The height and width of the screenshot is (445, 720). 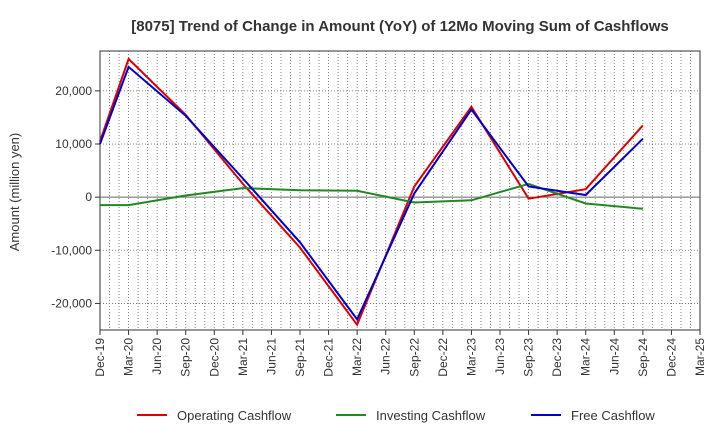 What do you see at coordinates (613, 415) in the screenshot?
I see `legend-label: Free Cashflow` at bounding box center [613, 415].